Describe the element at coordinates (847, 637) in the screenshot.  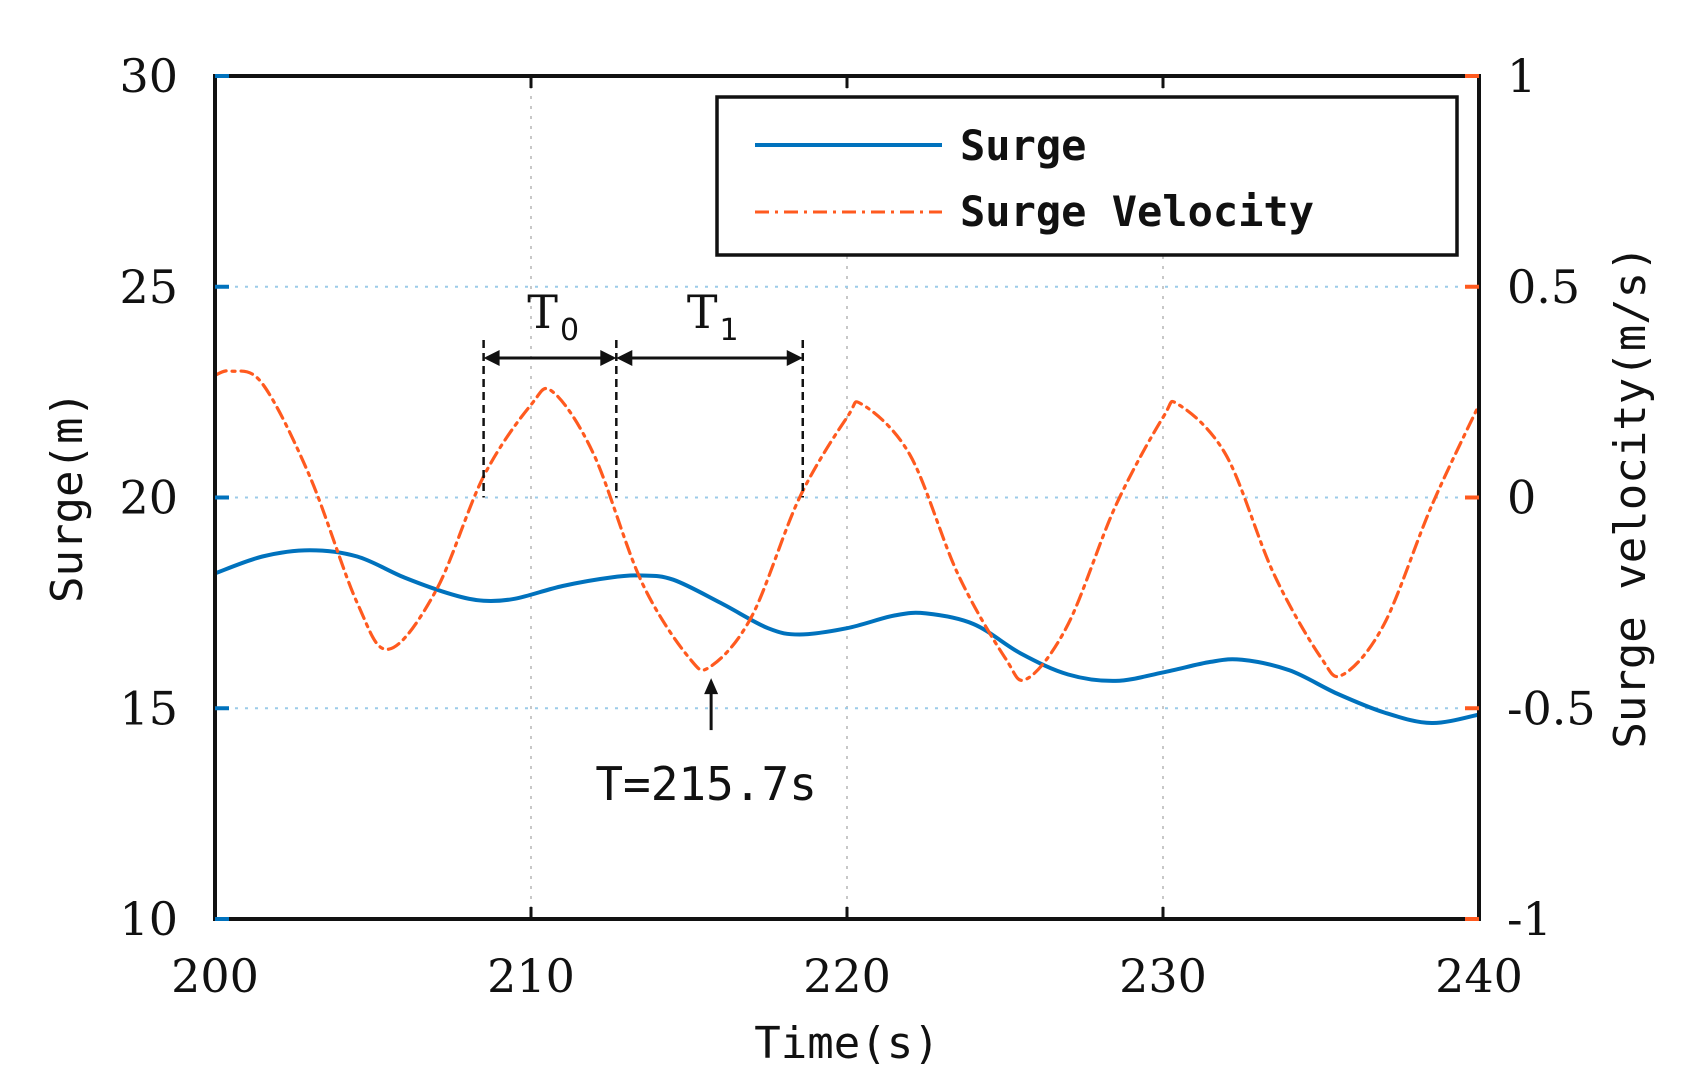
I see `surge-series-line` at that location.